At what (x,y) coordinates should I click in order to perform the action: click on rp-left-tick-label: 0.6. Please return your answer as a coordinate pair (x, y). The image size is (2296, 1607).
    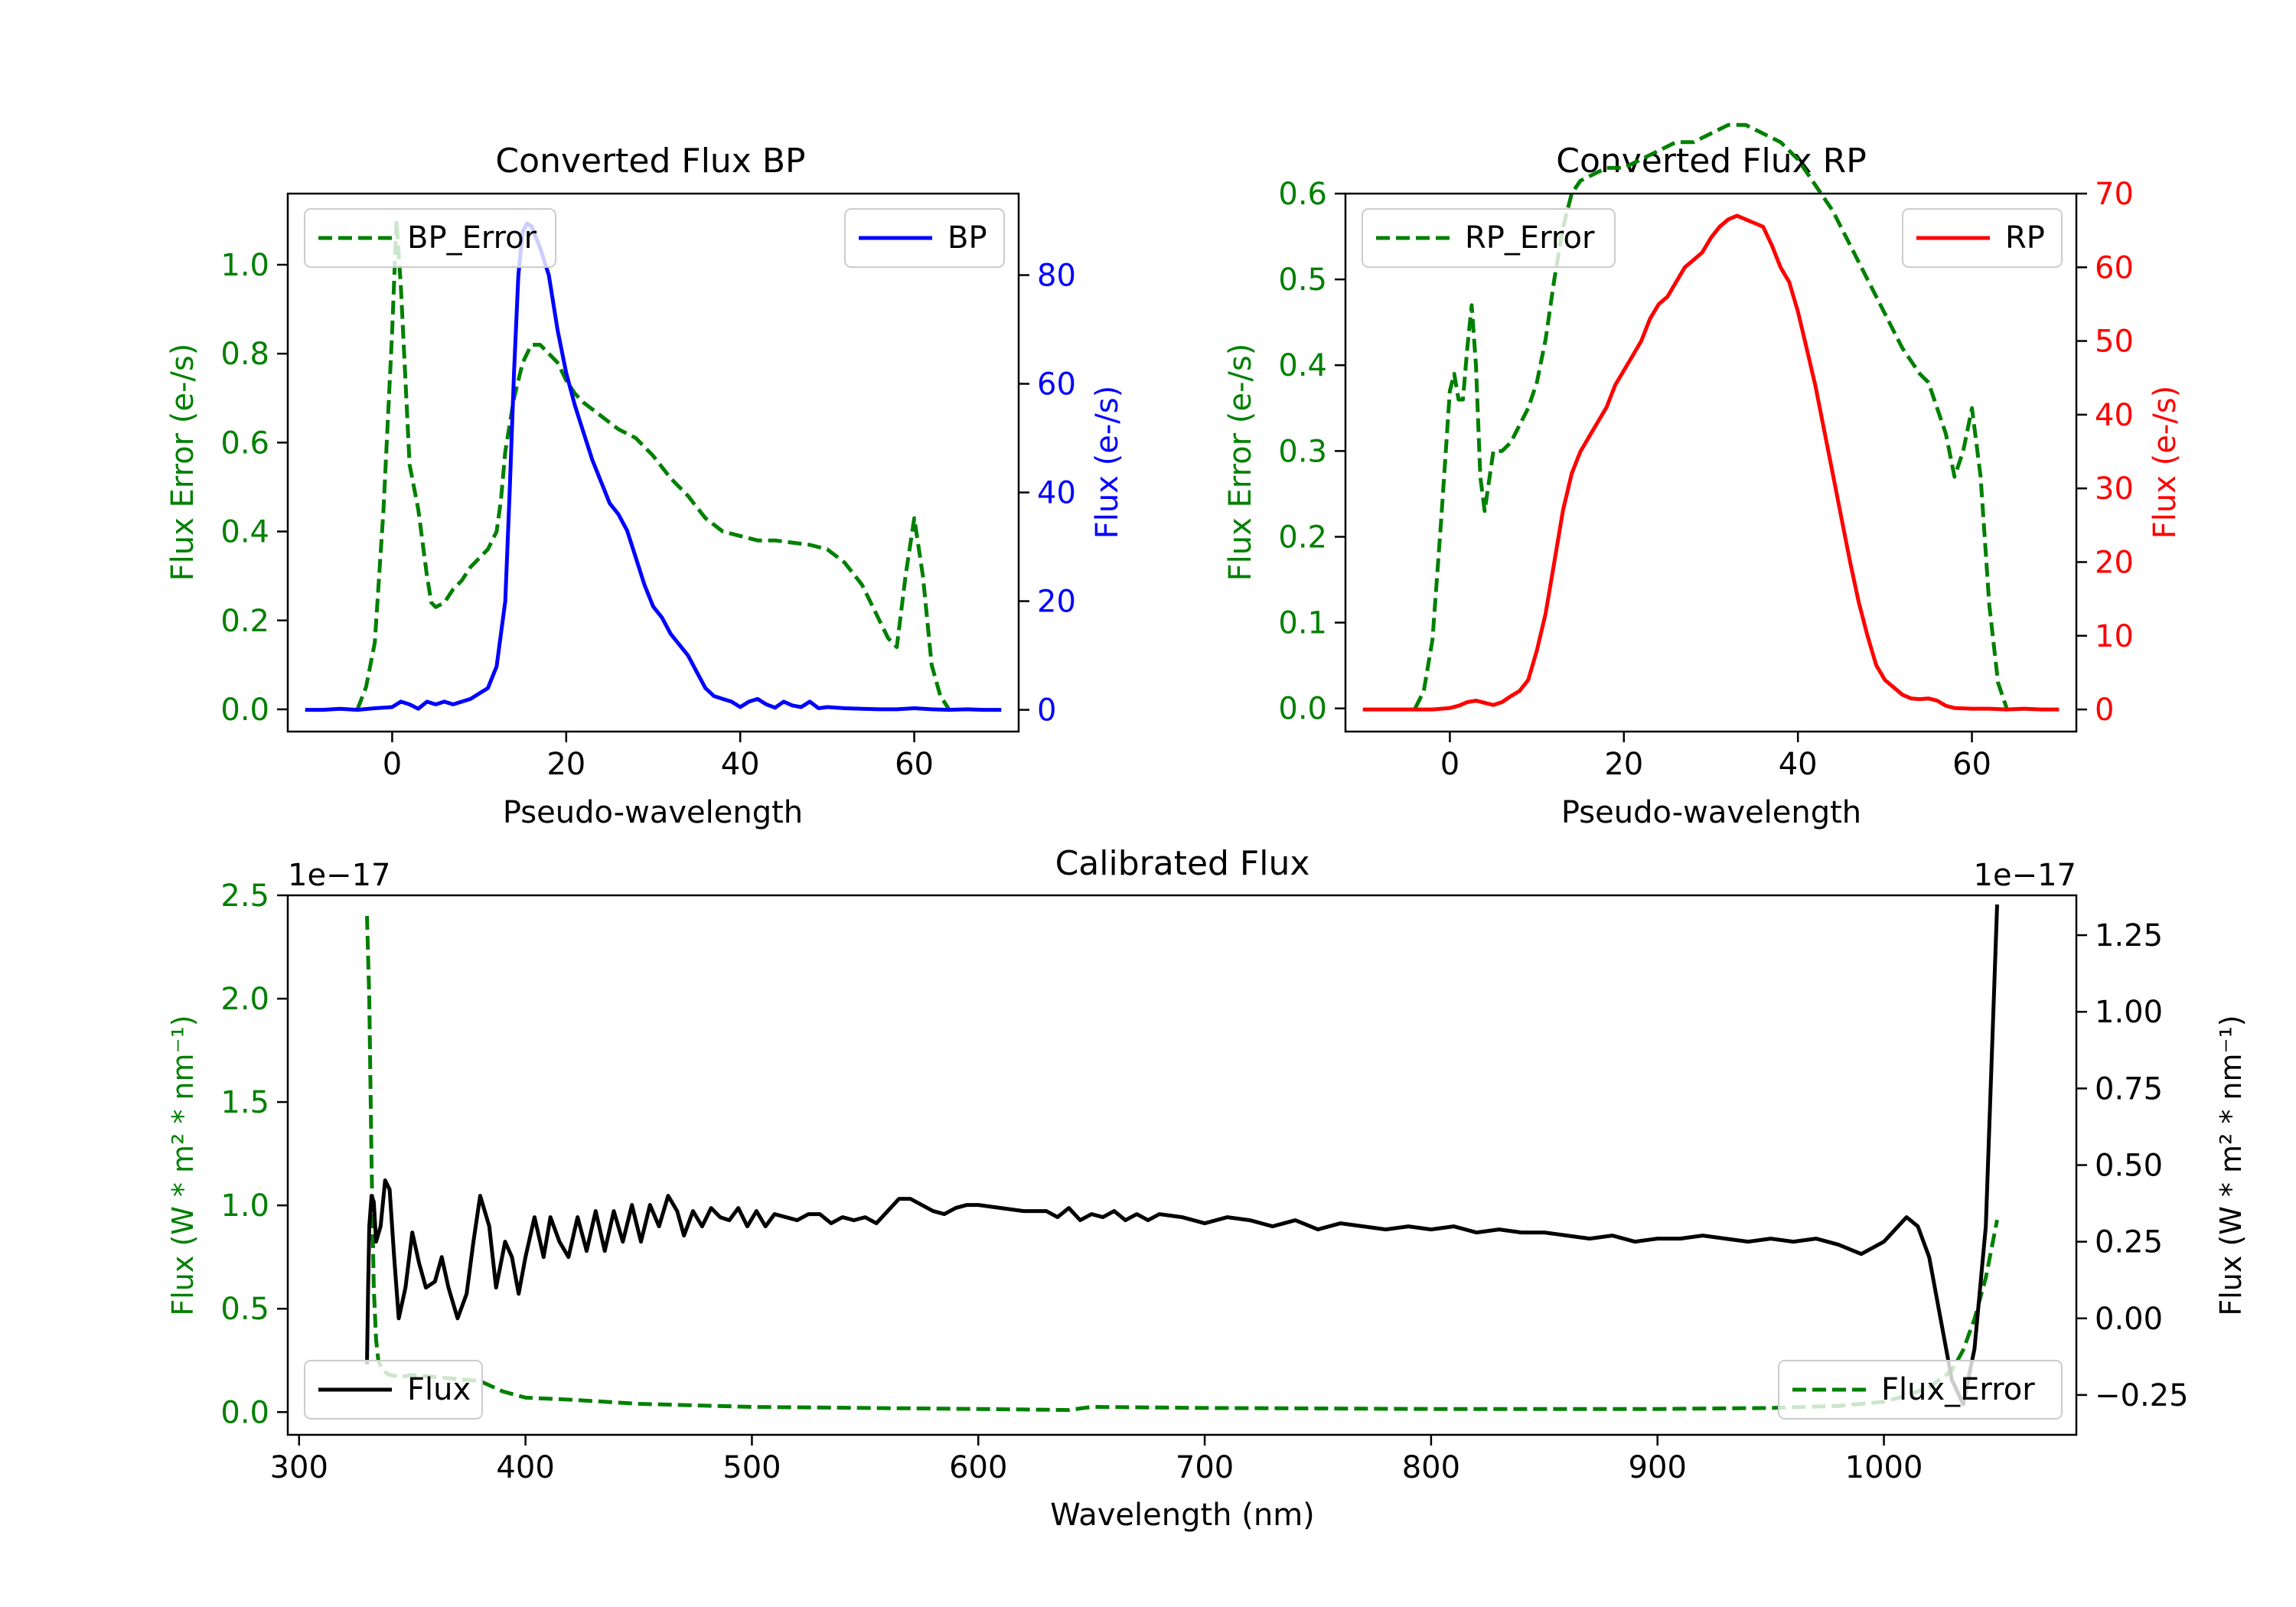
    Looking at the image, I should click on (1302, 194).